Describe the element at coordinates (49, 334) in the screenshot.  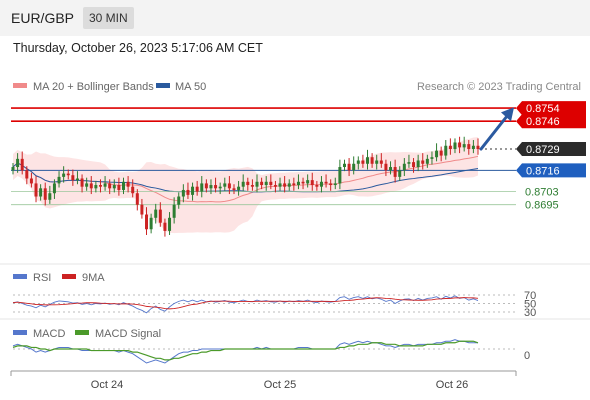
I see `legend-macd: MACD` at that location.